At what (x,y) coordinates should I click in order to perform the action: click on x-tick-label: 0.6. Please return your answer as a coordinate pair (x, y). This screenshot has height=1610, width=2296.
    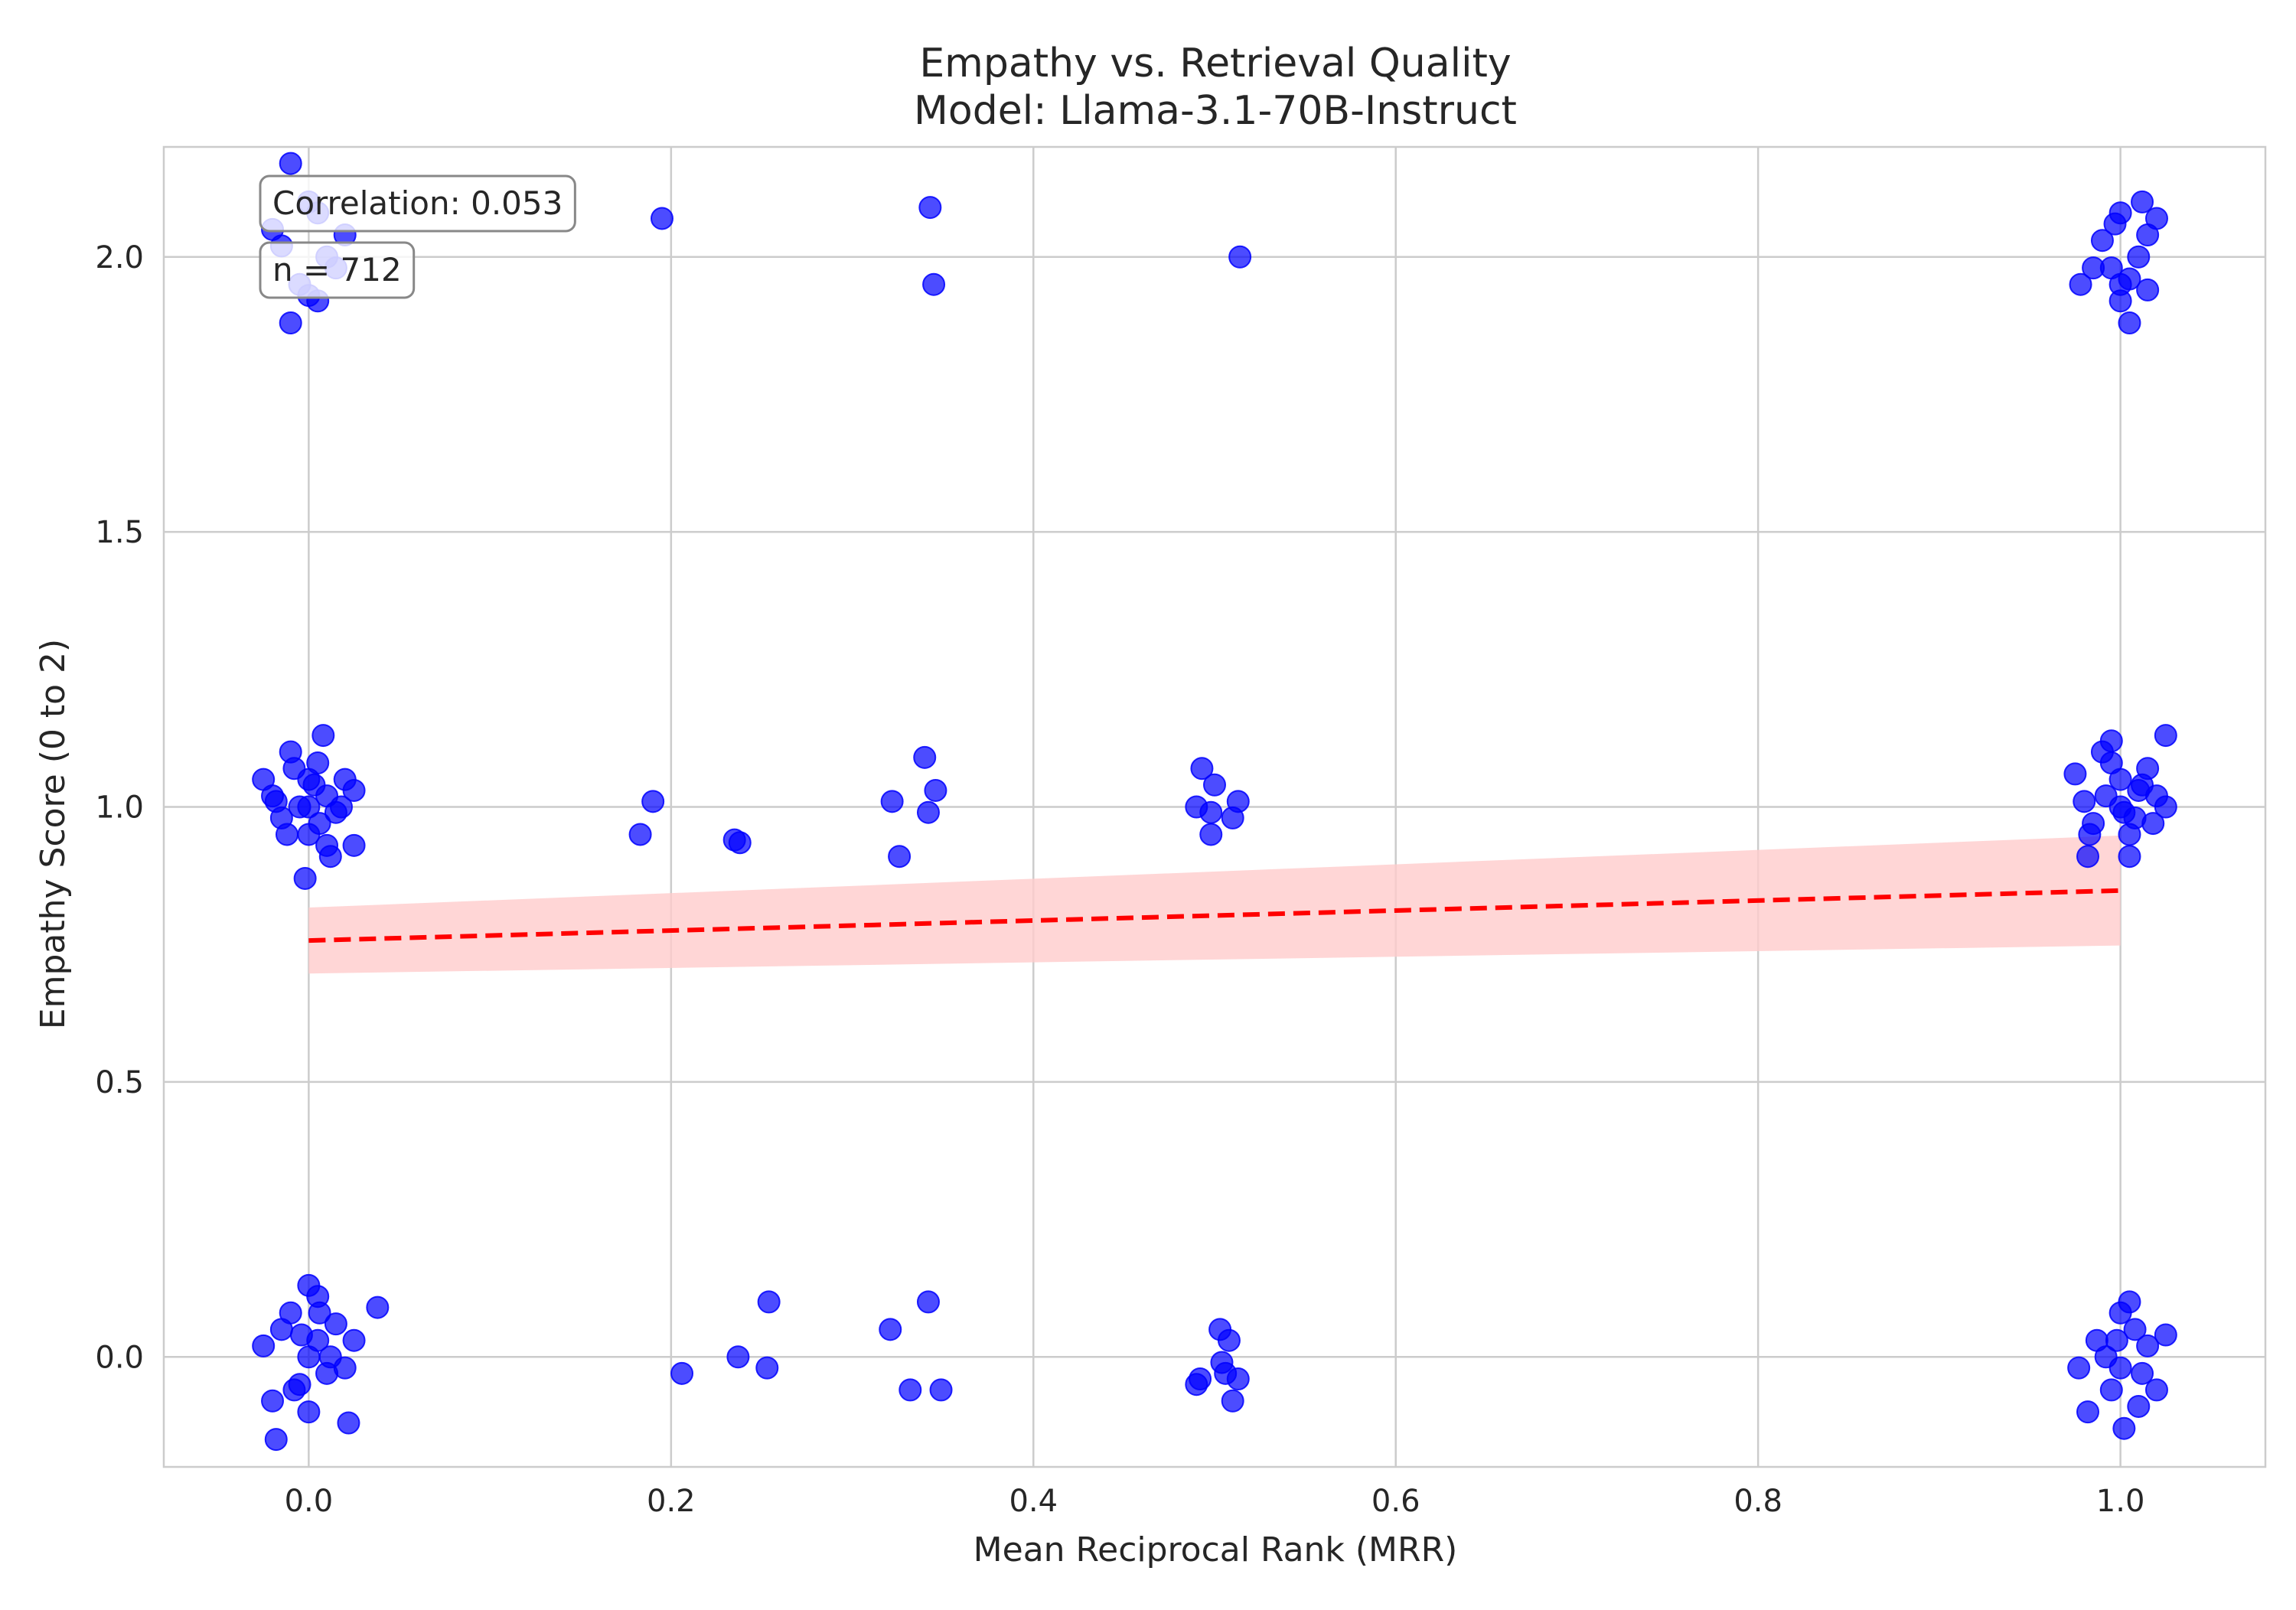
    Looking at the image, I should click on (1395, 1502).